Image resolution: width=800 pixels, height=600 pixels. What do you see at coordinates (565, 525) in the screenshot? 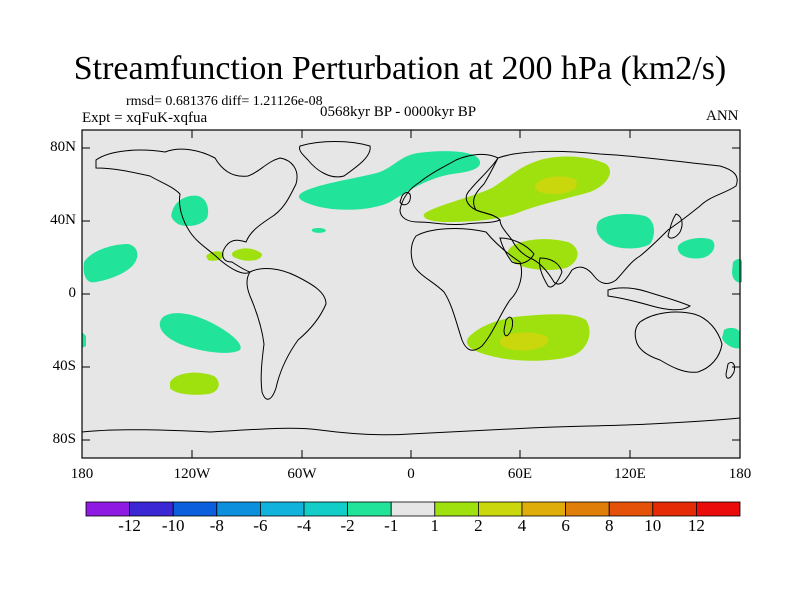
I see `colorbar-label: 6` at bounding box center [565, 525].